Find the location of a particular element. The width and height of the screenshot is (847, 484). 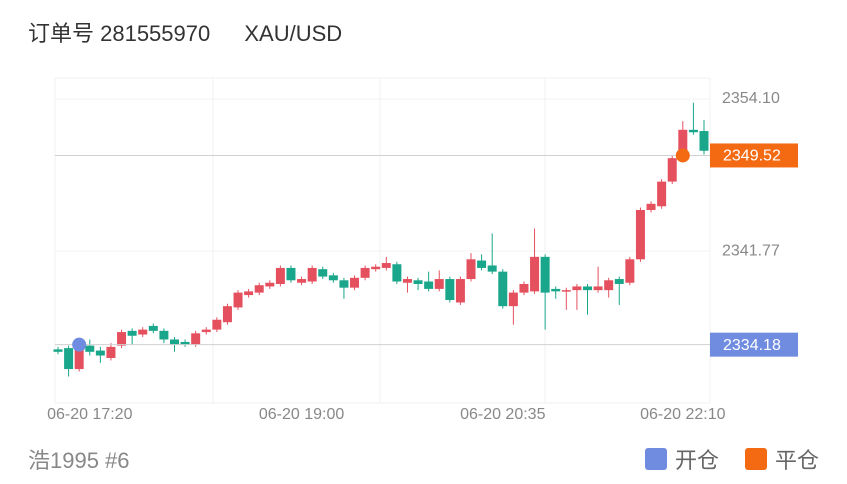

x-tick-label: 06-20 22:10 is located at coordinates (683, 414).